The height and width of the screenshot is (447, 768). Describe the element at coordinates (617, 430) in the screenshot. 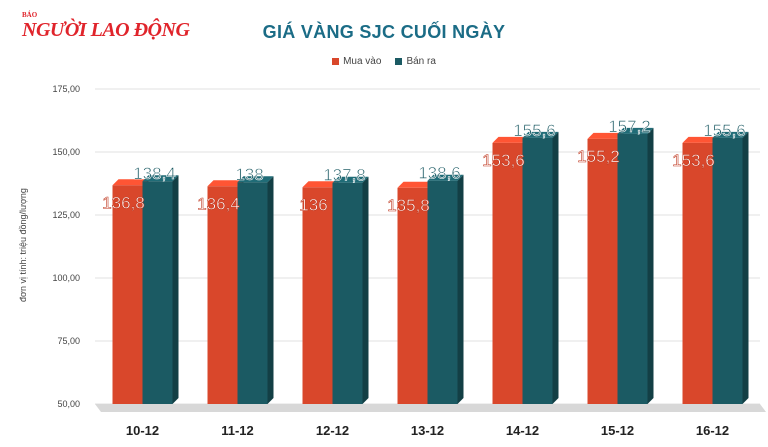

I see `x-tick-label: 15-12` at that location.